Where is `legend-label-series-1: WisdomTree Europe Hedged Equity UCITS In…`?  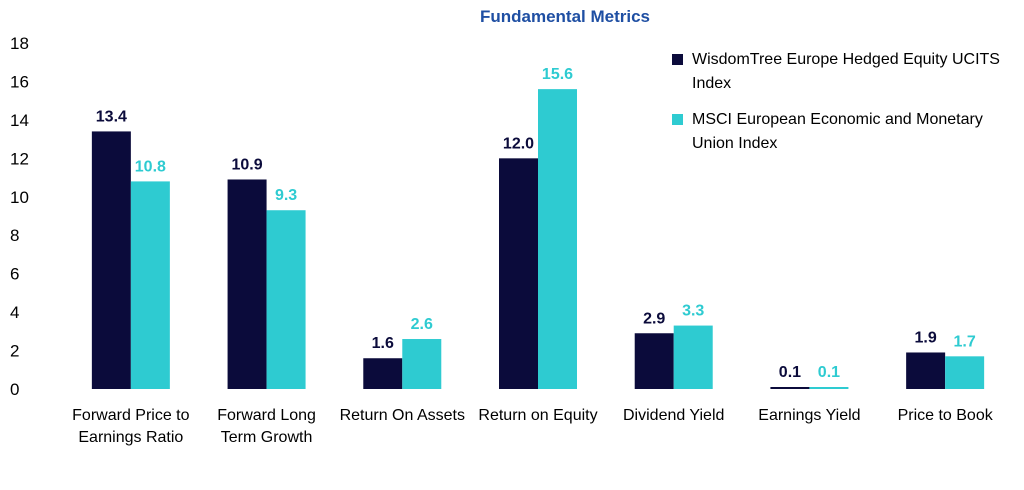
legend-label-series-1: WisdomTree Europe Hedged Equity UCITS In… is located at coordinates (846, 71).